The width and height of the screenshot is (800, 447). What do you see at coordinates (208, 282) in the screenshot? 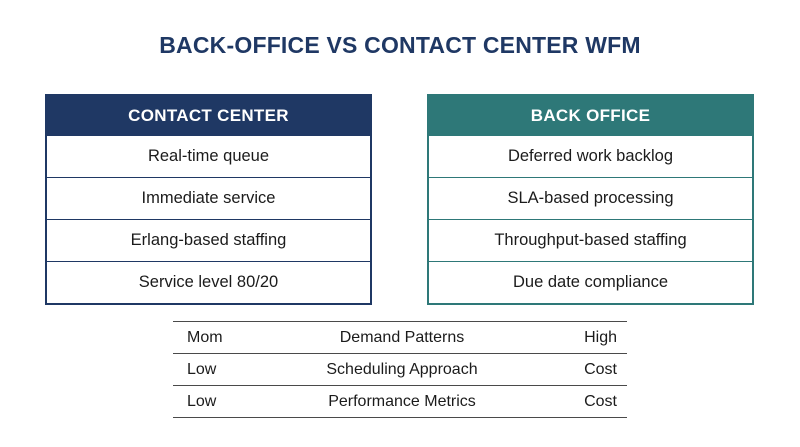
I see `contact-center-item: Service level 80/20` at bounding box center [208, 282].